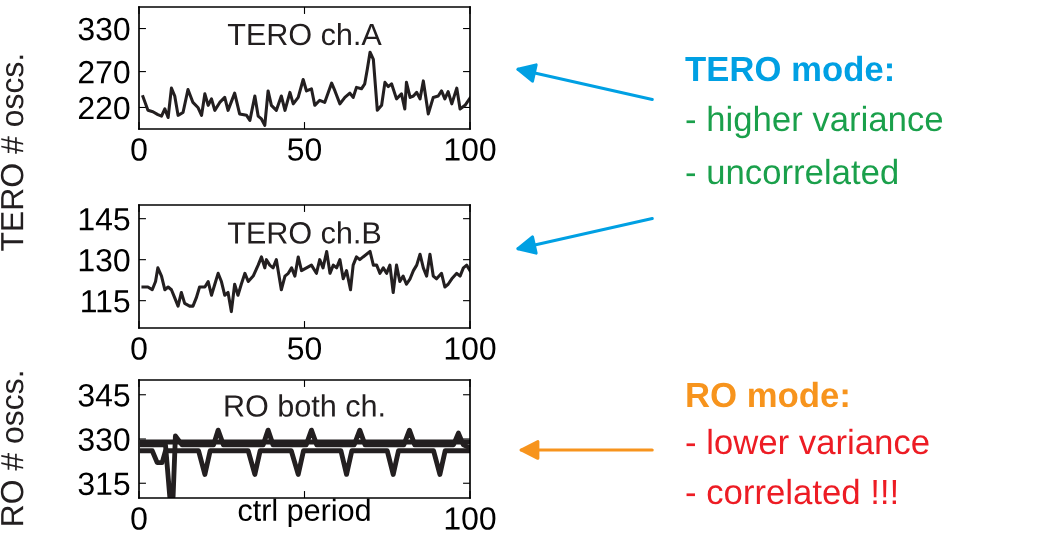  What do you see at coordinates (814, 122) in the screenshot?
I see `text: - higher variance` at bounding box center [814, 122].